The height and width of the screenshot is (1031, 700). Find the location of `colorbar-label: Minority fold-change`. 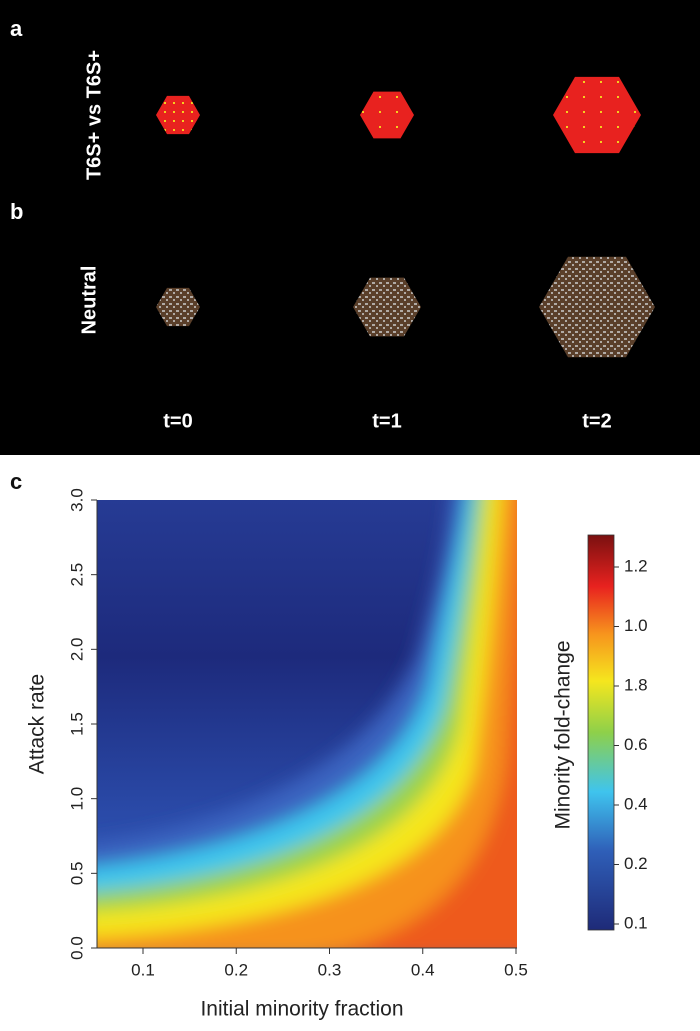

colorbar-label: Minority fold-change is located at coordinates (563, 734).